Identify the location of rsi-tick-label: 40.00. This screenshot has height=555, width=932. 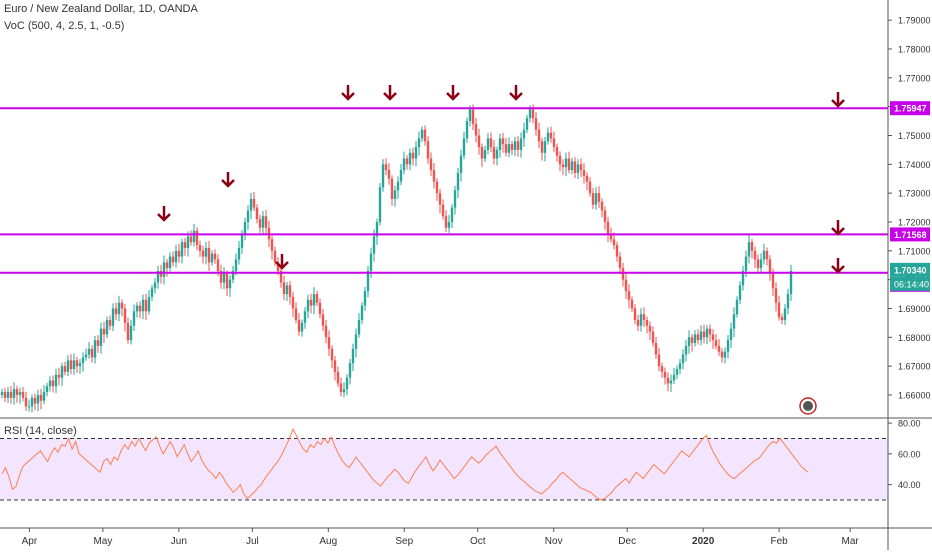
(909, 485).